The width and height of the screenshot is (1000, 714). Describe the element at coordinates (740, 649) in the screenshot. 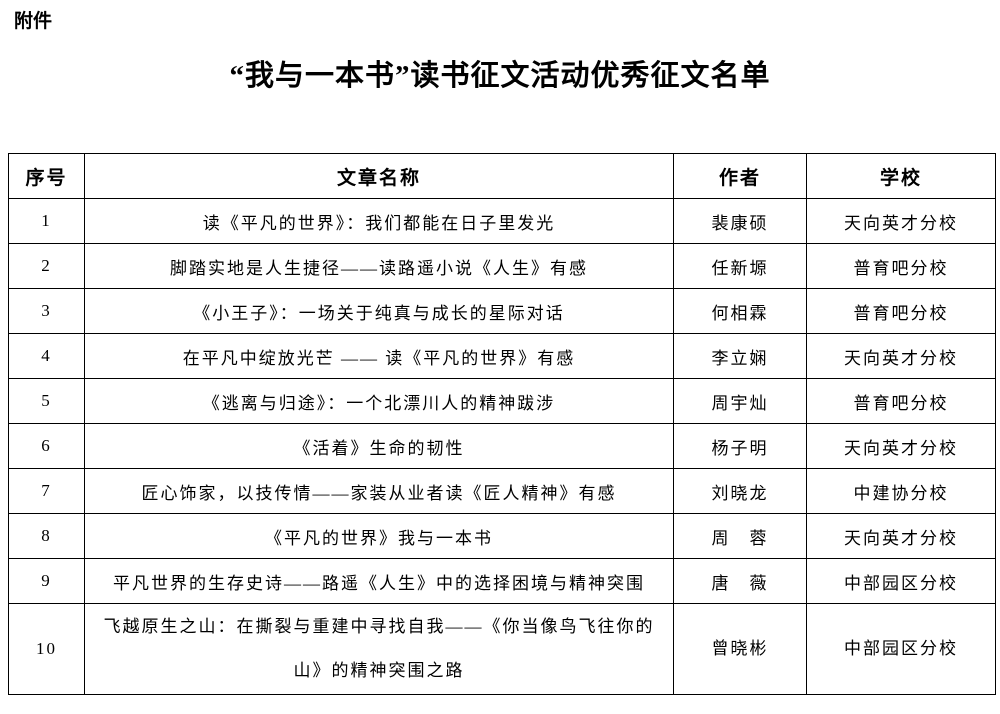

I see `author-name: 曾晓彬` at that location.